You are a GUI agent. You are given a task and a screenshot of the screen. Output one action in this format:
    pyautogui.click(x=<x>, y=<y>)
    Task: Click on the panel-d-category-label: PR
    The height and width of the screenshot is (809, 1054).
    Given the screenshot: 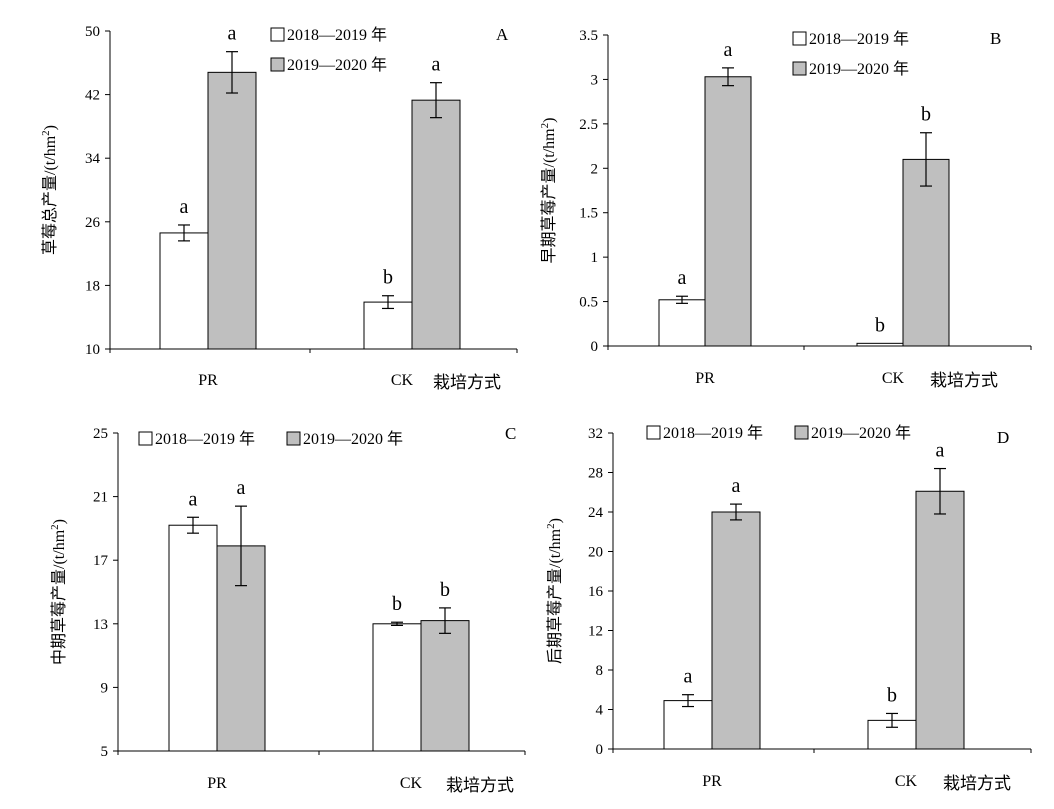 What is the action you would take?
    pyautogui.click(x=712, y=781)
    